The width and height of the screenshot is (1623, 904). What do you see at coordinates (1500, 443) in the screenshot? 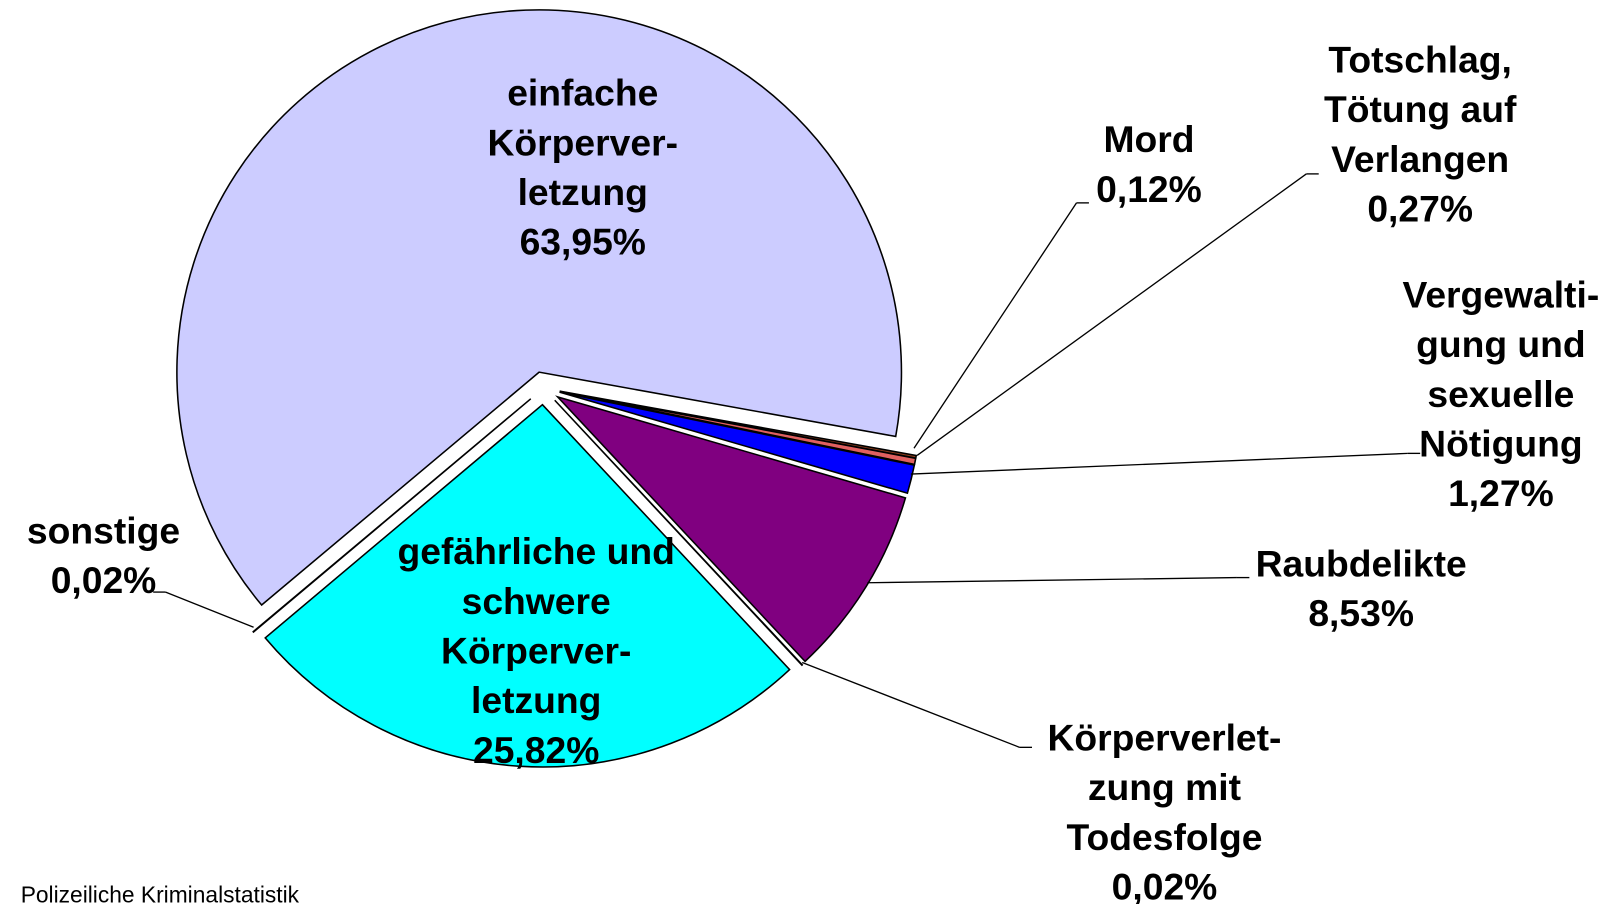
I see `slice-label: Nötigung` at bounding box center [1500, 443].